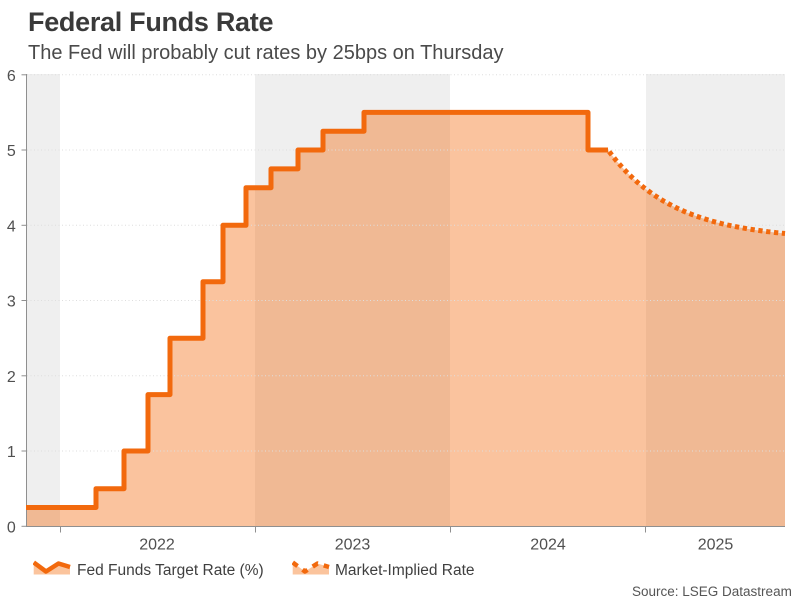  I want to click on svg-text: 1, so click(11, 452).